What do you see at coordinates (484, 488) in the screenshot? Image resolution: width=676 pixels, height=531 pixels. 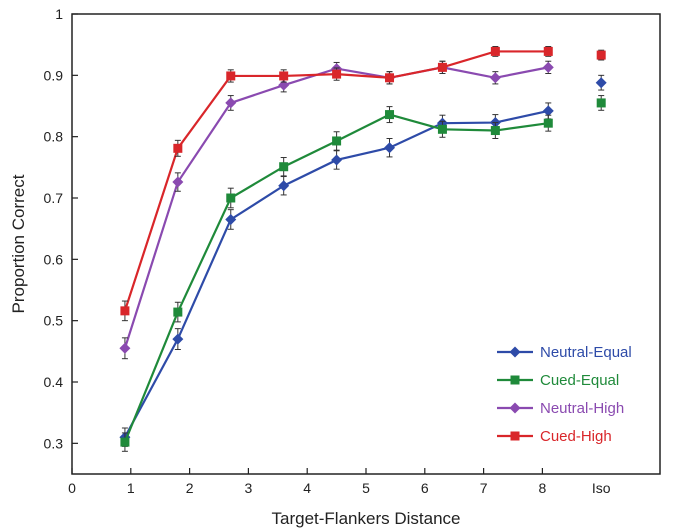 I see `x-tick-label: 7` at bounding box center [484, 488].